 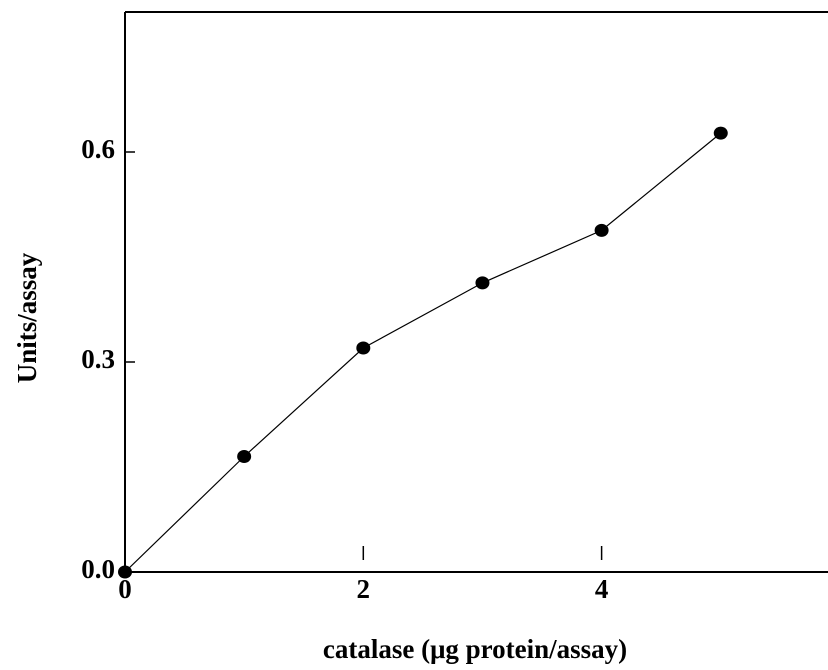 I want to click on x-axis-label: catalase (μg protein/assay), so click(x=475, y=649).